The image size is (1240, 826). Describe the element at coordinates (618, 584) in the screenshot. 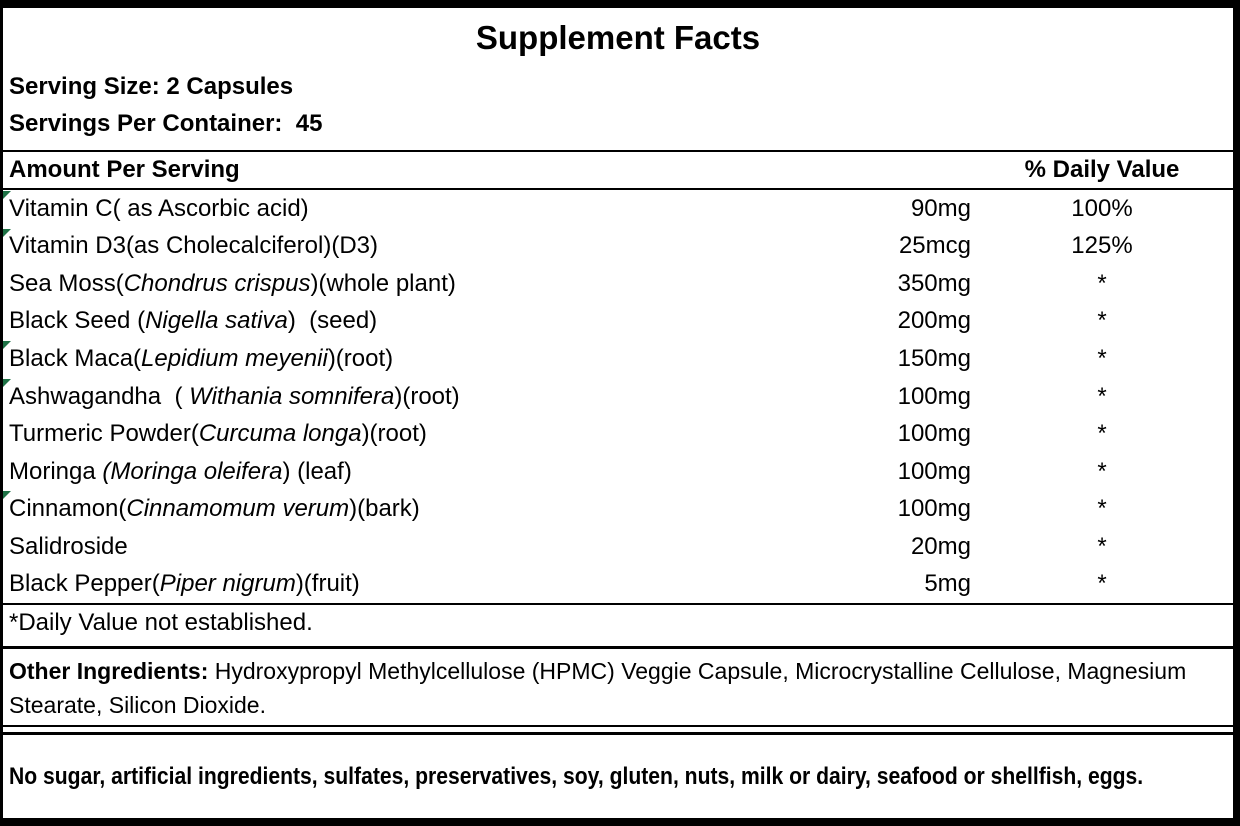

I see `table-row: Black Pepper(Piper nigrum)(fruit) 5mg *` at that location.